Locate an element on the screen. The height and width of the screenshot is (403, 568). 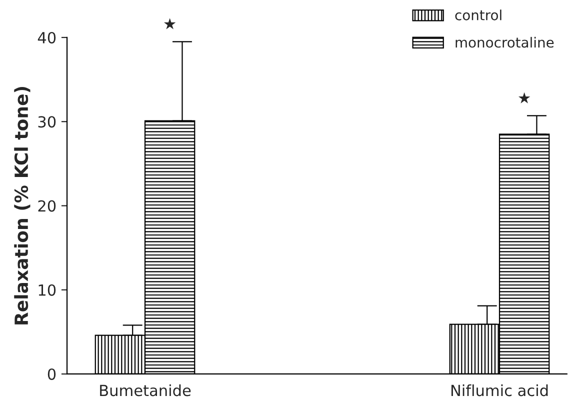
y-axis-title: Relaxation (% KCl tone) is located at coordinates (22, 205).